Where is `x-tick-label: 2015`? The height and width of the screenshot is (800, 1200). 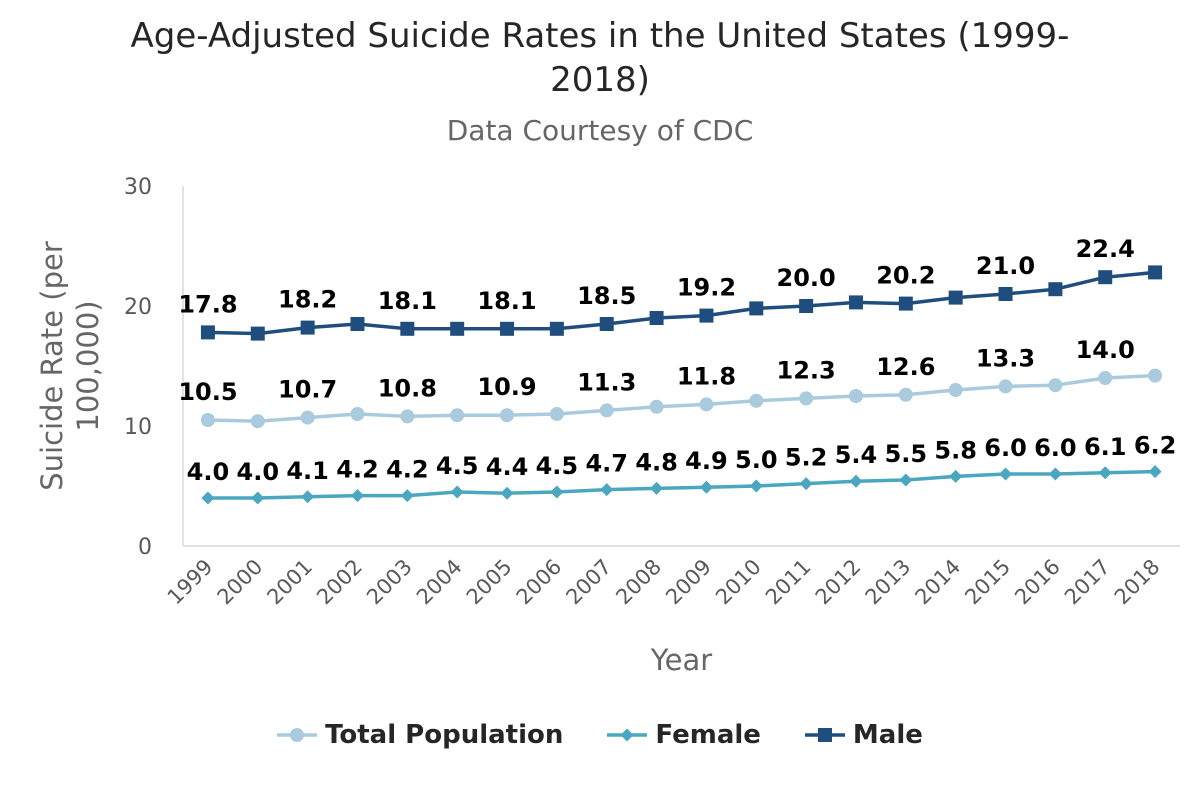 x-tick-label: 2015 is located at coordinates (987, 582).